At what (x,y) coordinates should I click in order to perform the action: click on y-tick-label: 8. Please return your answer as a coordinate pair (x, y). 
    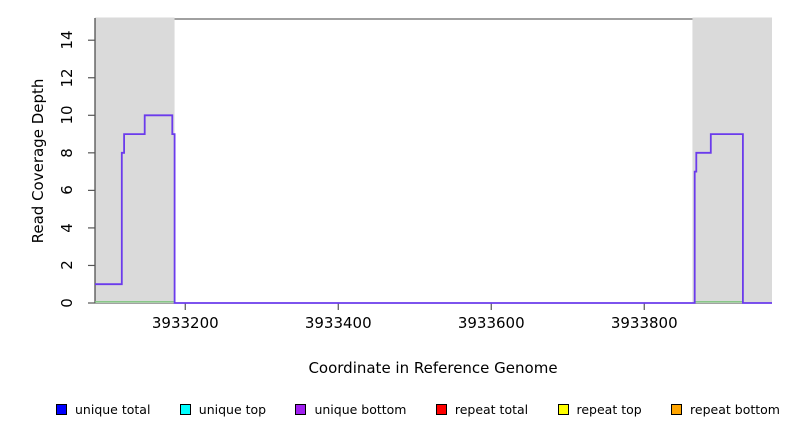
    Looking at the image, I should click on (67, 153).